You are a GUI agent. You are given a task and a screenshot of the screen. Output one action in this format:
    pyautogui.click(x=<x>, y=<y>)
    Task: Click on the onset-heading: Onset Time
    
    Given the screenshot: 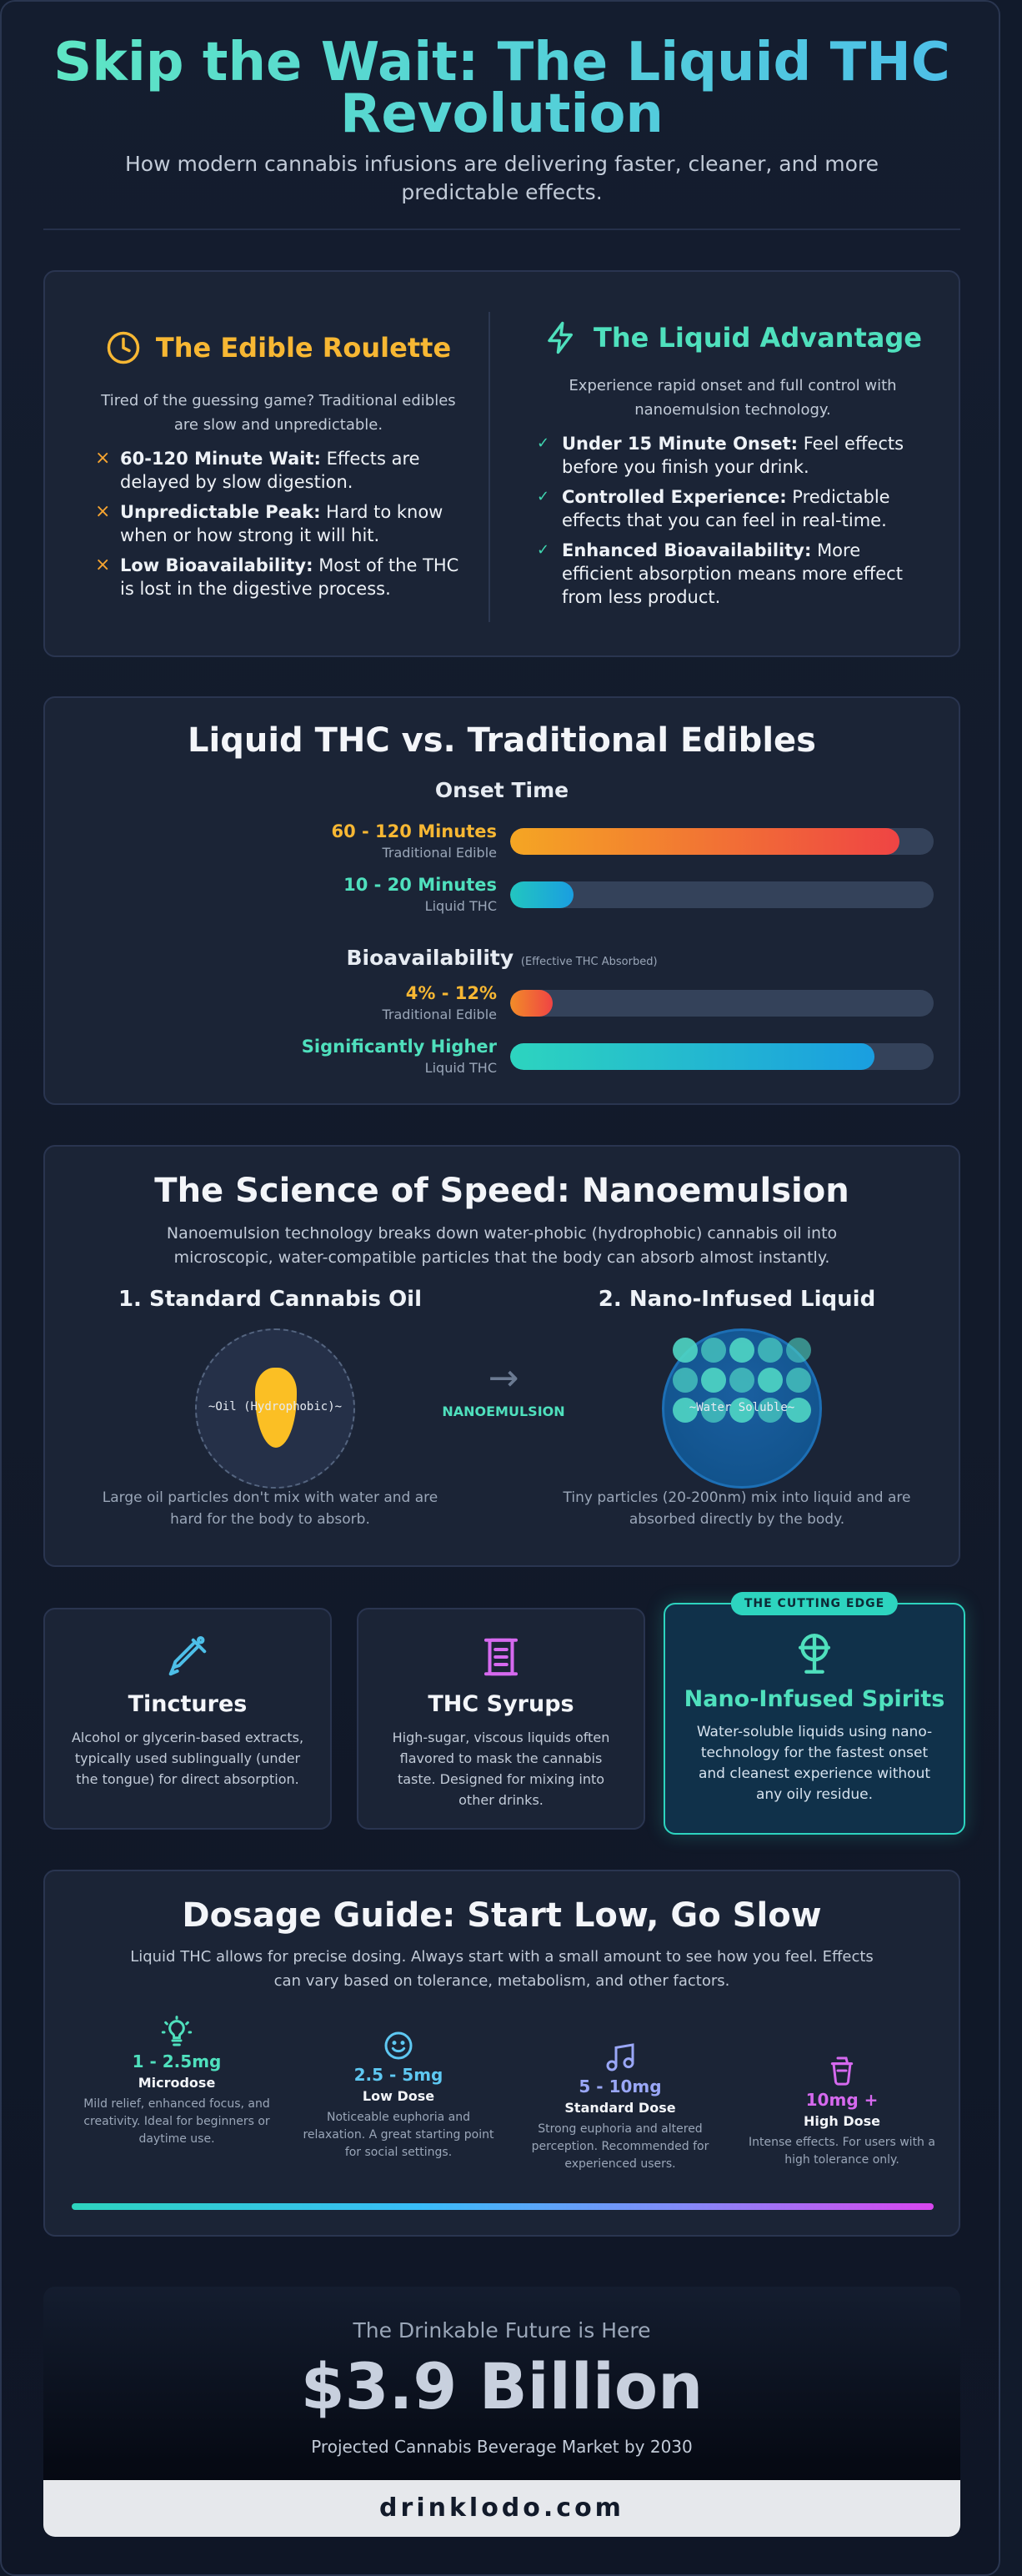 What is the action you would take?
    pyautogui.click(x=502, y=790)
    